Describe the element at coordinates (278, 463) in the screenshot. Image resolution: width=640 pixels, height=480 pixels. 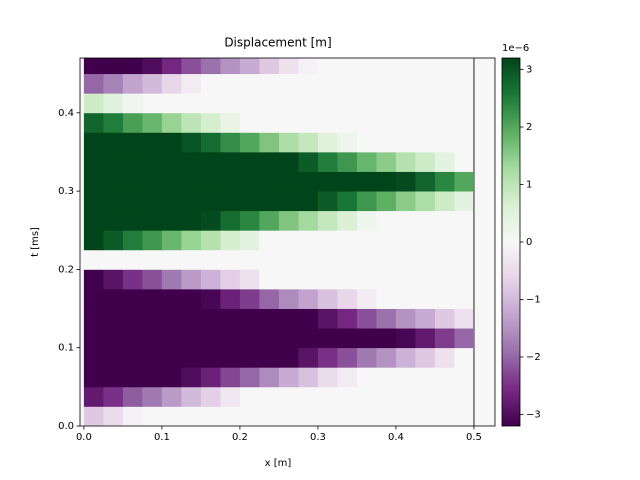
I see `x-axis-label: x [m]` at that location.